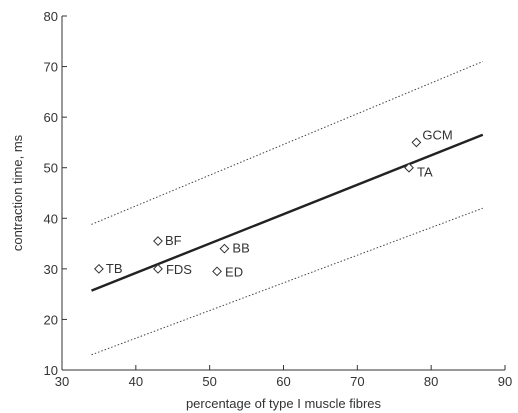 This screenshot has width=518, height=413. What do you see at coordinates (51, 370) in the screenshot?
I see `y-tick-label-10: 10` at bounding box center [51, 370].